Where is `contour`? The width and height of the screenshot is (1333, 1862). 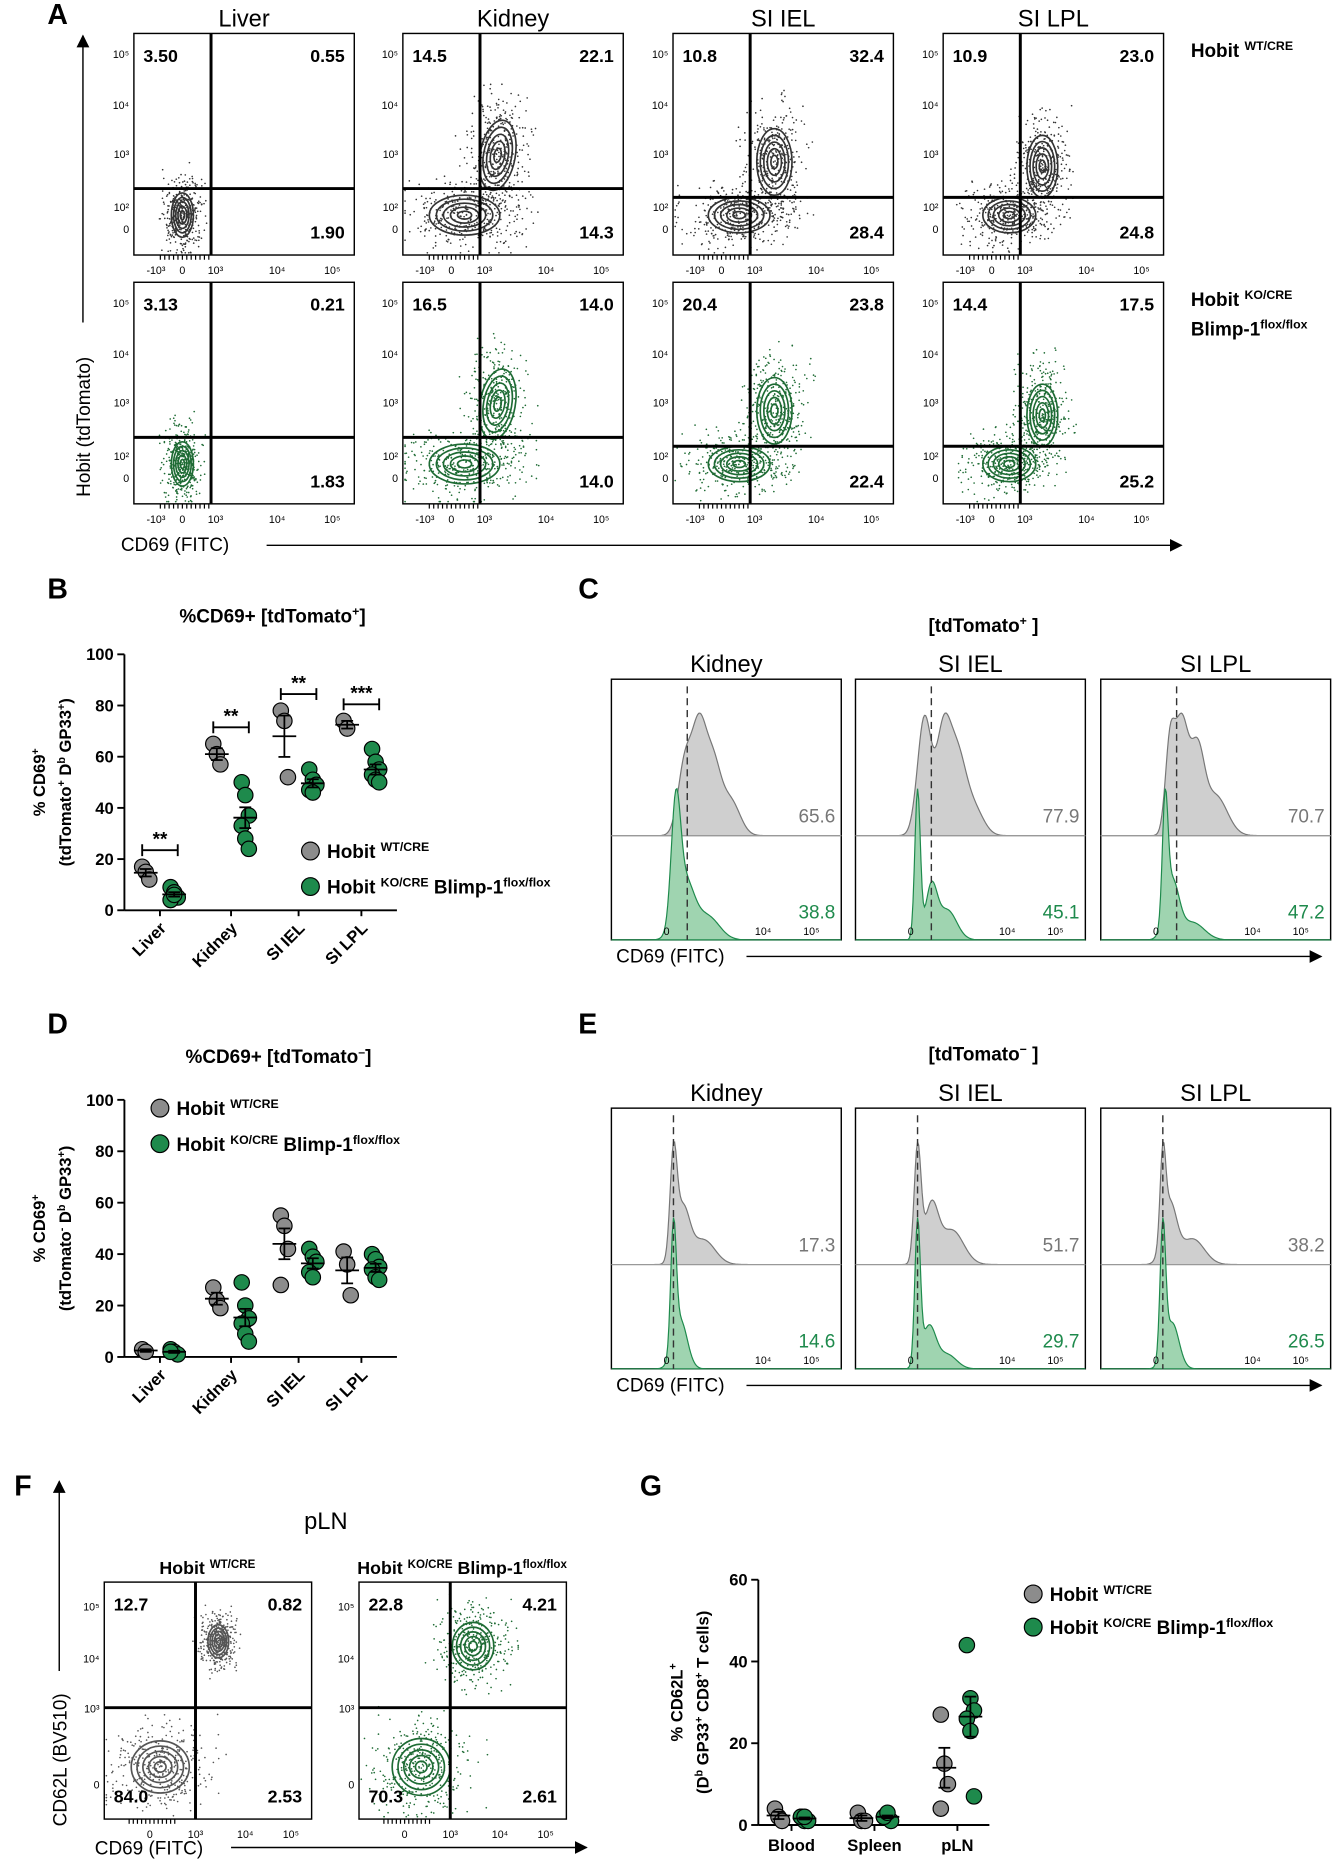
contour is located at coordinates (1042, 166).